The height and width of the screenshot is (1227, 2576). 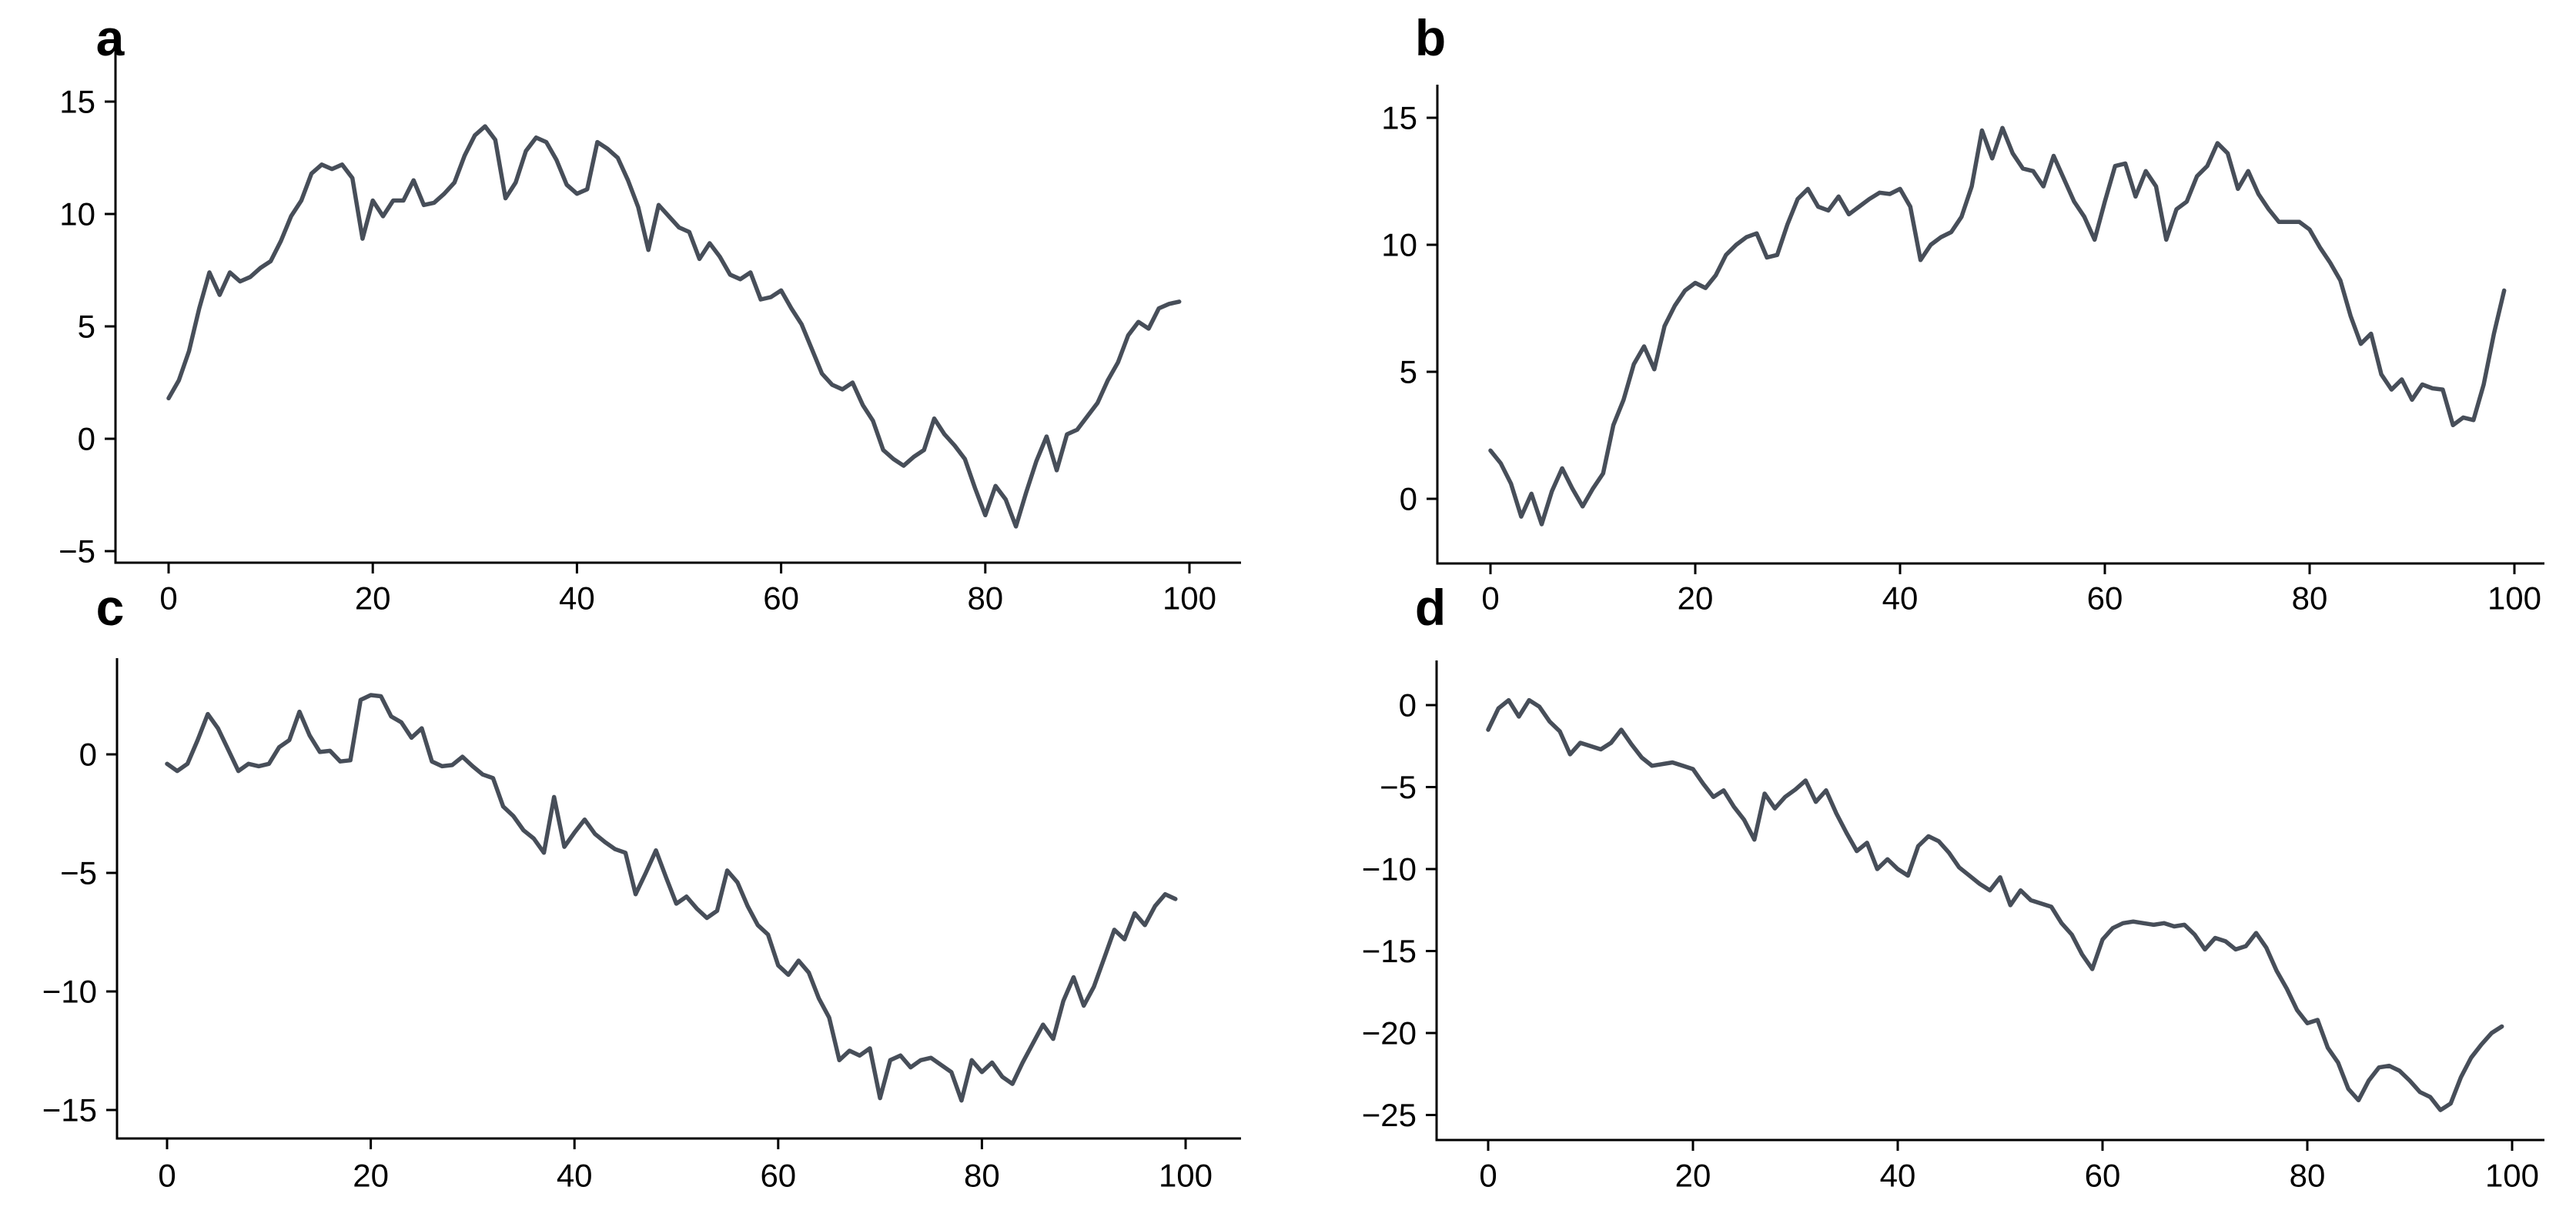 I want to click on y-tick-label: −25, so click(x=1390, y=1115).